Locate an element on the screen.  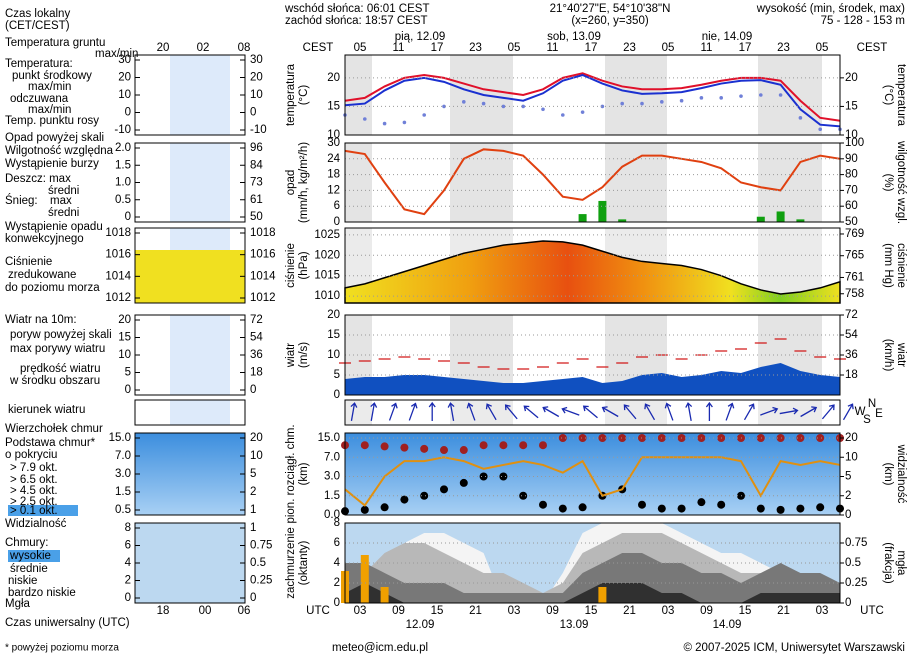
tick-label: 3.0 is located at coordinates (332, 477).